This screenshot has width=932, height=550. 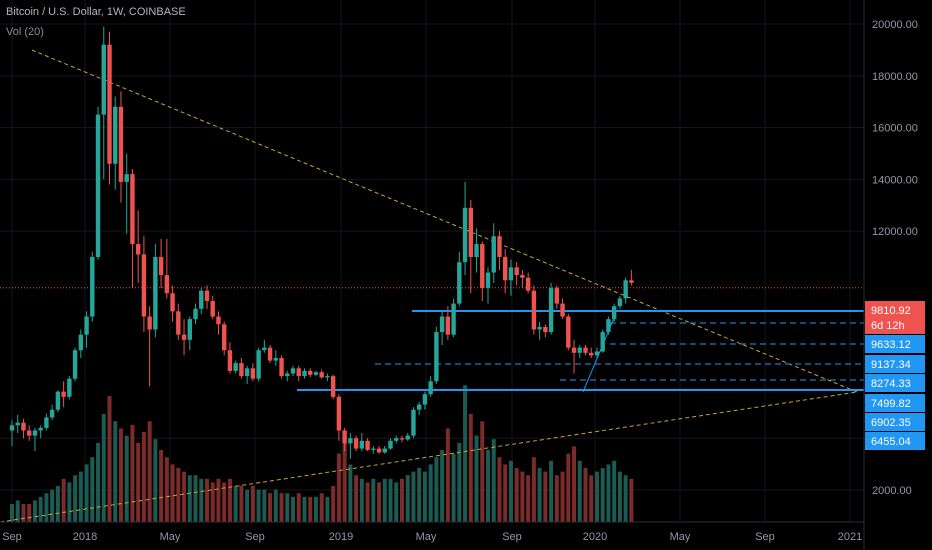 What do you see at coordinates (432, 537) in the screenshot?
I see `time-axis: Sep 2018 May Sep 2019 May Sep 2020 May Sep 2021` at bounding box center [432, 537].